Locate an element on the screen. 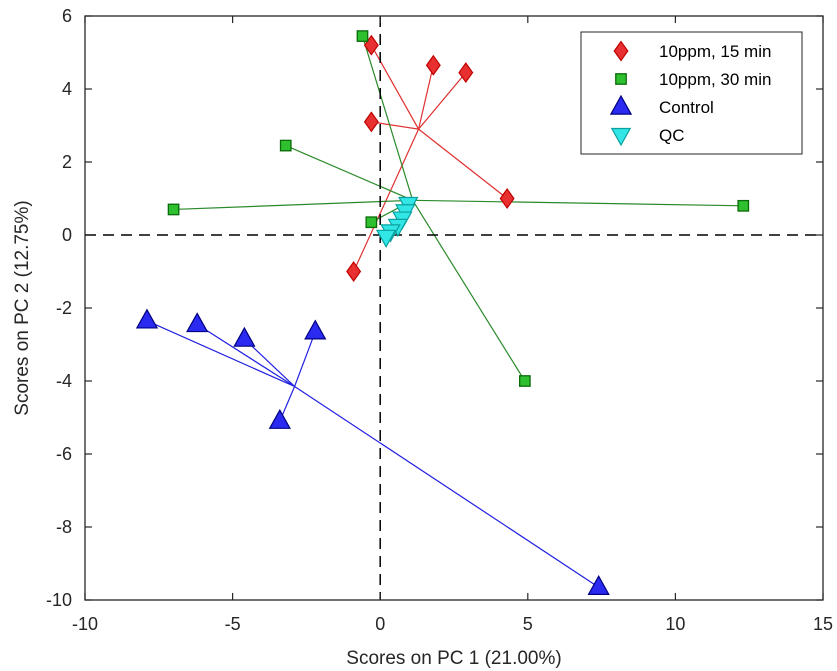 The height and width of the screenshot is (671, 837). y-tick-label: -2 is located at coordinates (64, 308).